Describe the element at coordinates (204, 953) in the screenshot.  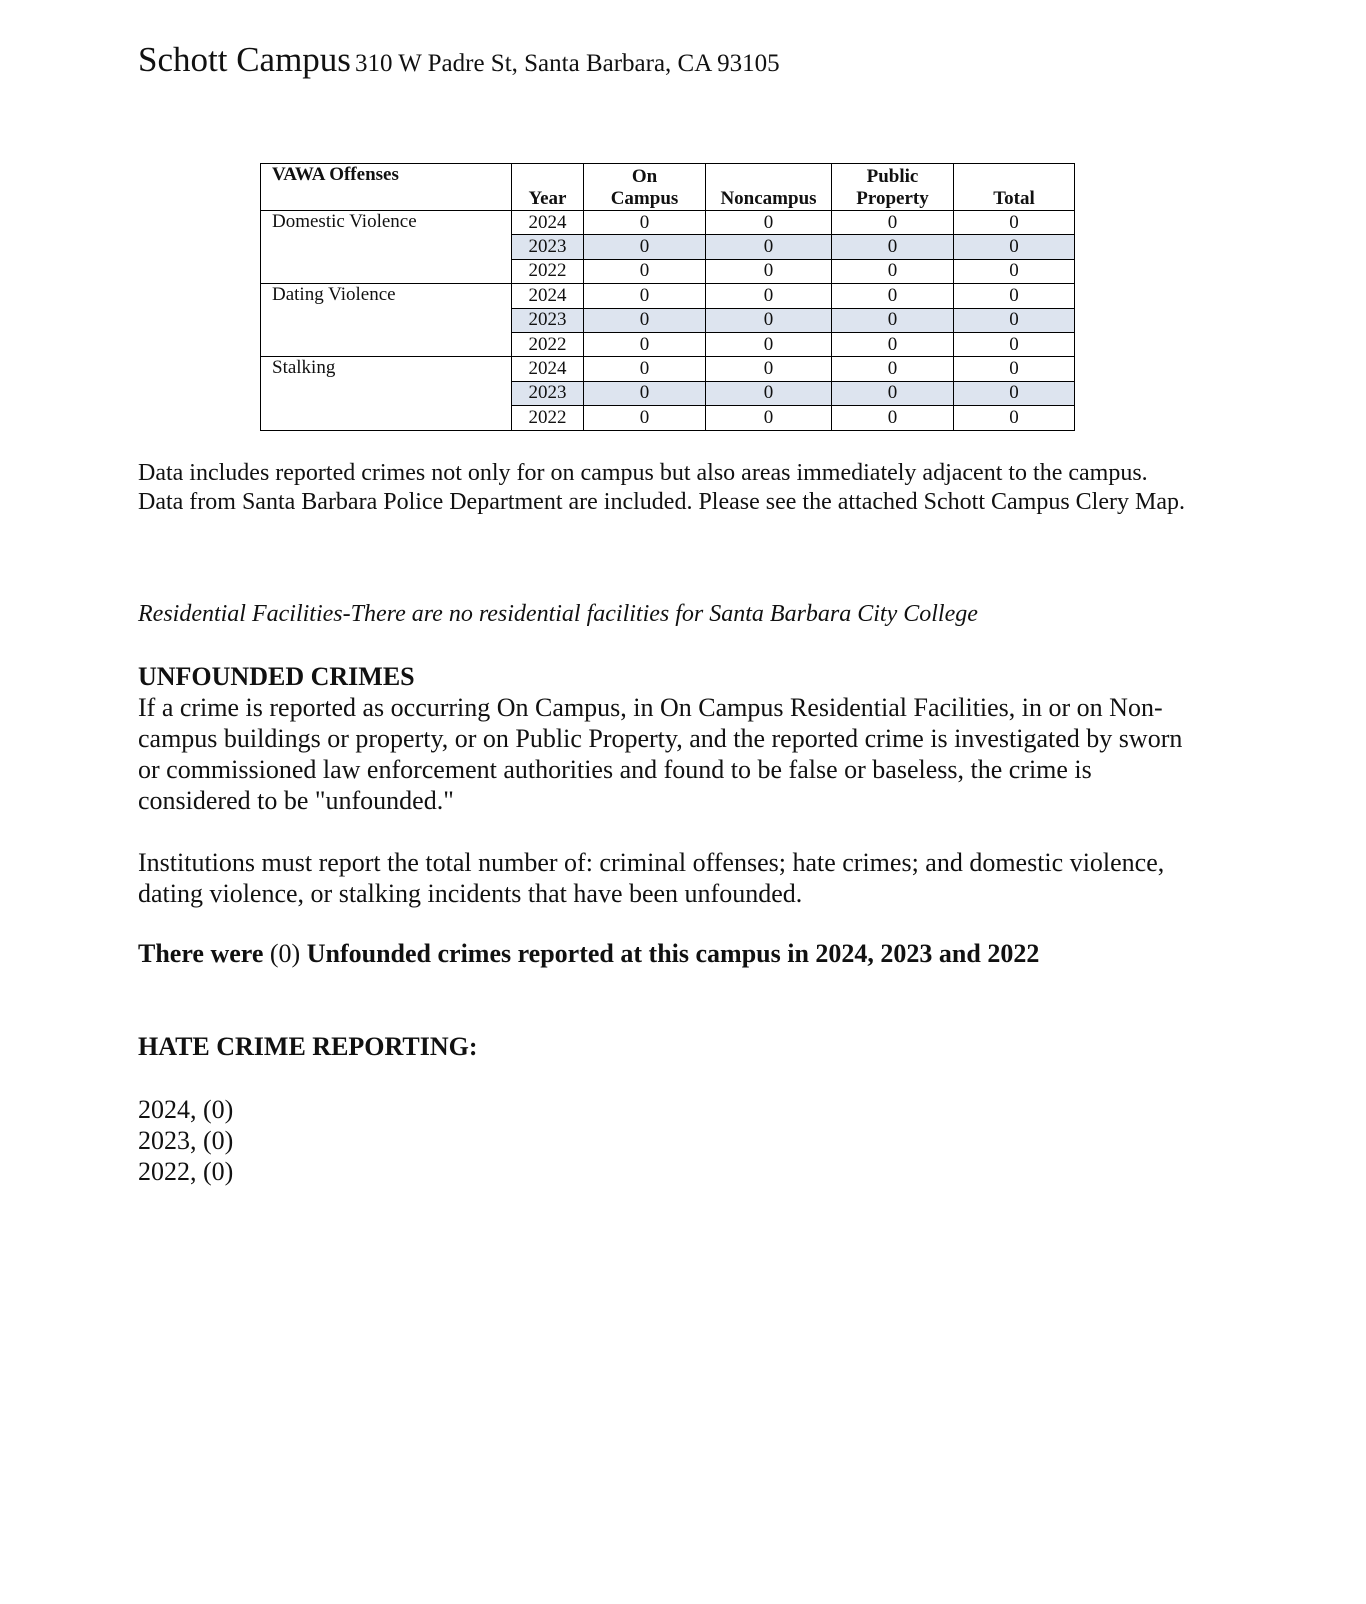
I see `statement-part: There were` at that location.